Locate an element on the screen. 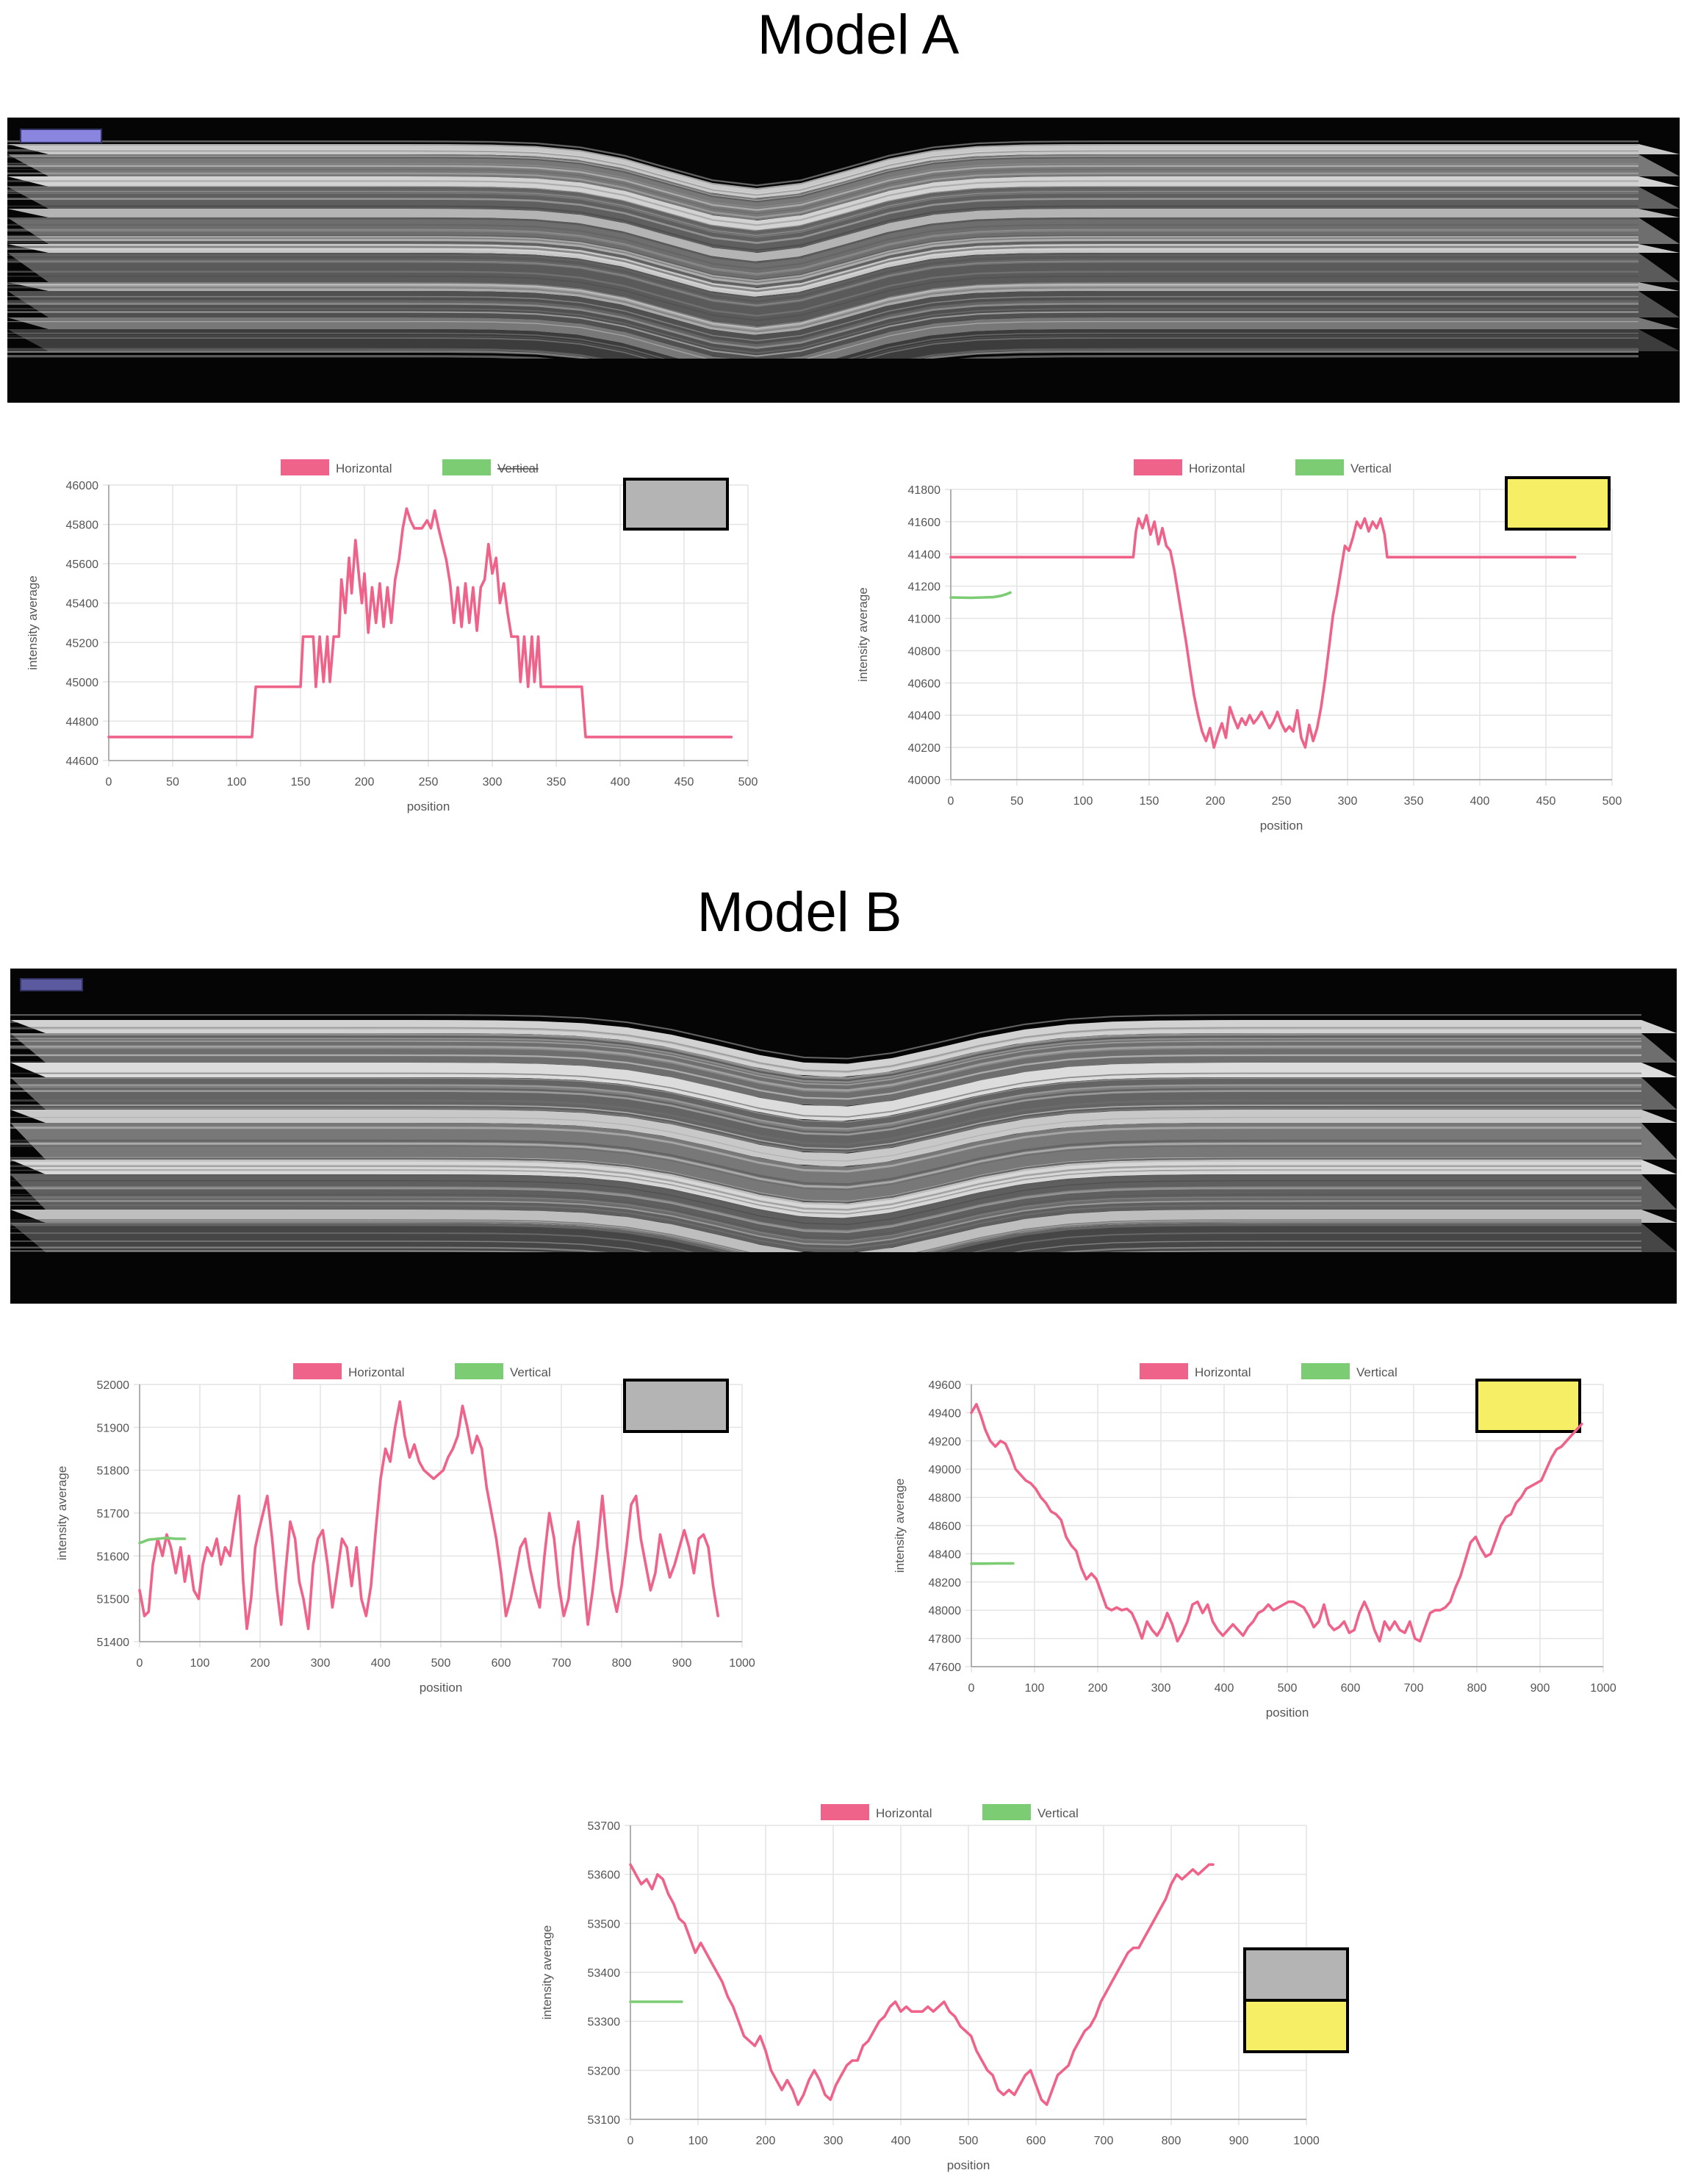  x-tick-label: 1000 is located at coordinates (742, 1664).